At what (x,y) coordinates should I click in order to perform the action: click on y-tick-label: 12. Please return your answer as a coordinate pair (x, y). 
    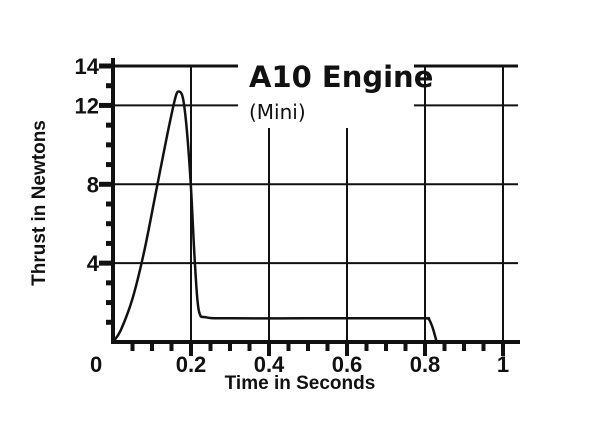
    Looking at the image, I should click on (87, 105).